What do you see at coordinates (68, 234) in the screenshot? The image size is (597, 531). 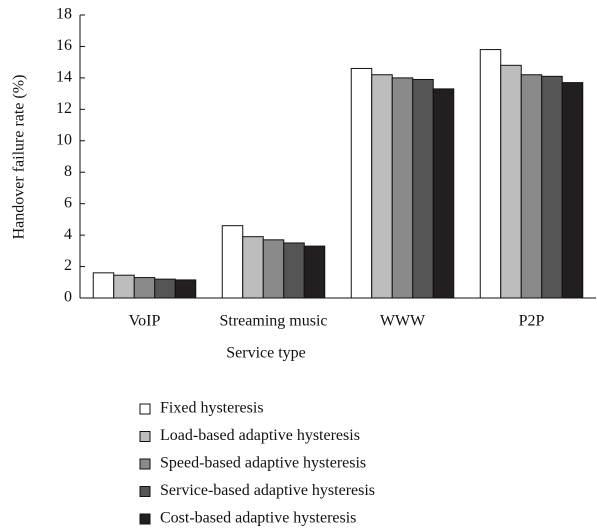 I see `y-tick-label: 4` at bounding box center [68, 234].